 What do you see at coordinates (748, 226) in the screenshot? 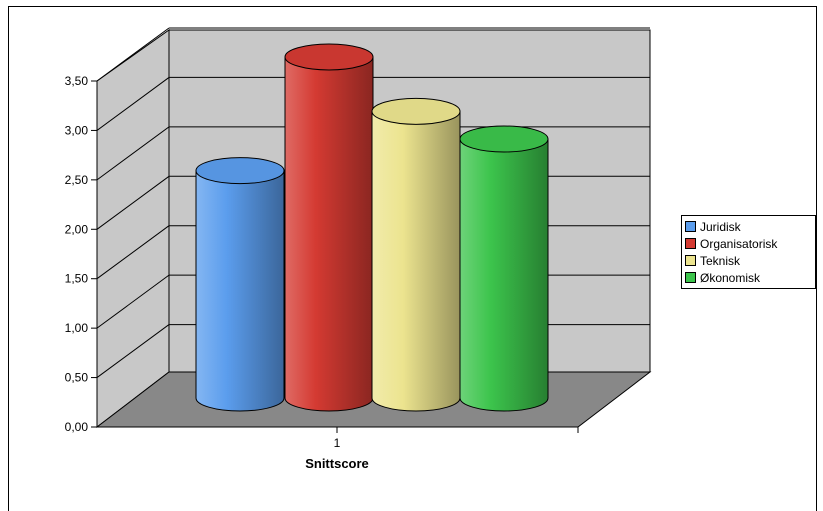
I see `legend-item-juridisk: Juridisk` at bounding box center [748, 226].